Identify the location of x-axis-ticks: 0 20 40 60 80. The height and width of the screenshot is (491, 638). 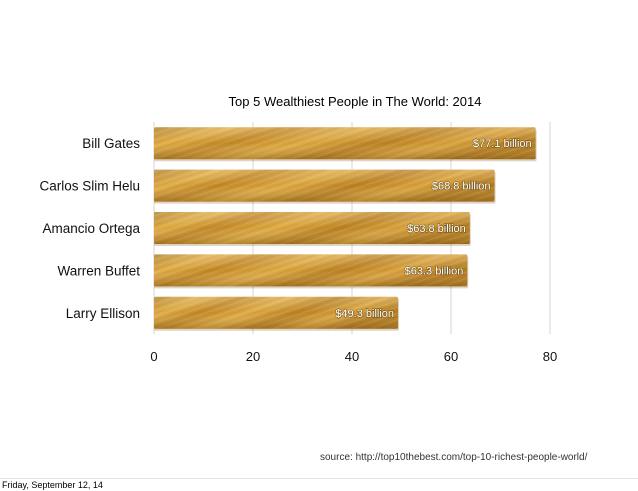
(353, 356).